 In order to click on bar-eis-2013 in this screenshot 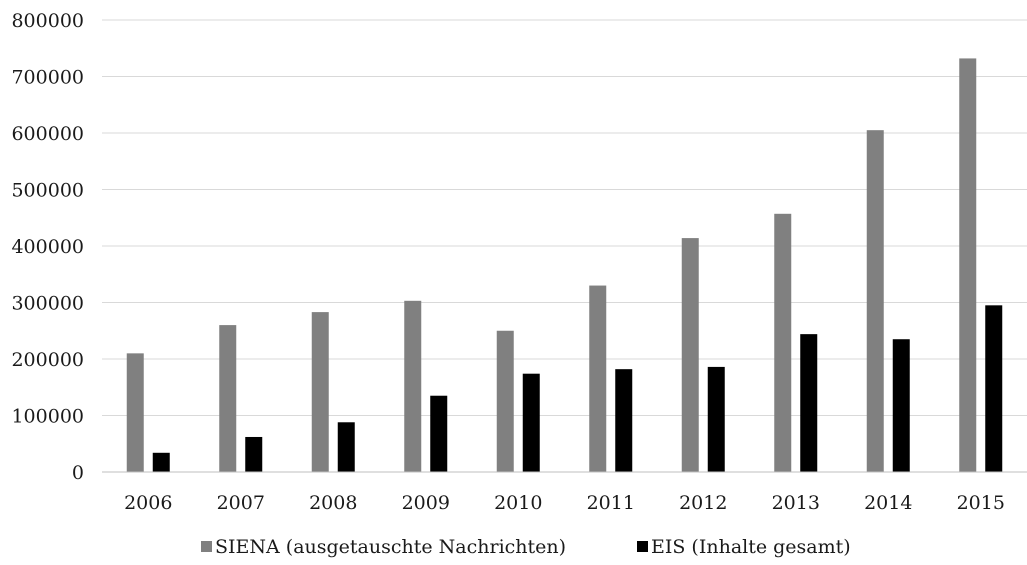, I will do `click(809, 403)`.